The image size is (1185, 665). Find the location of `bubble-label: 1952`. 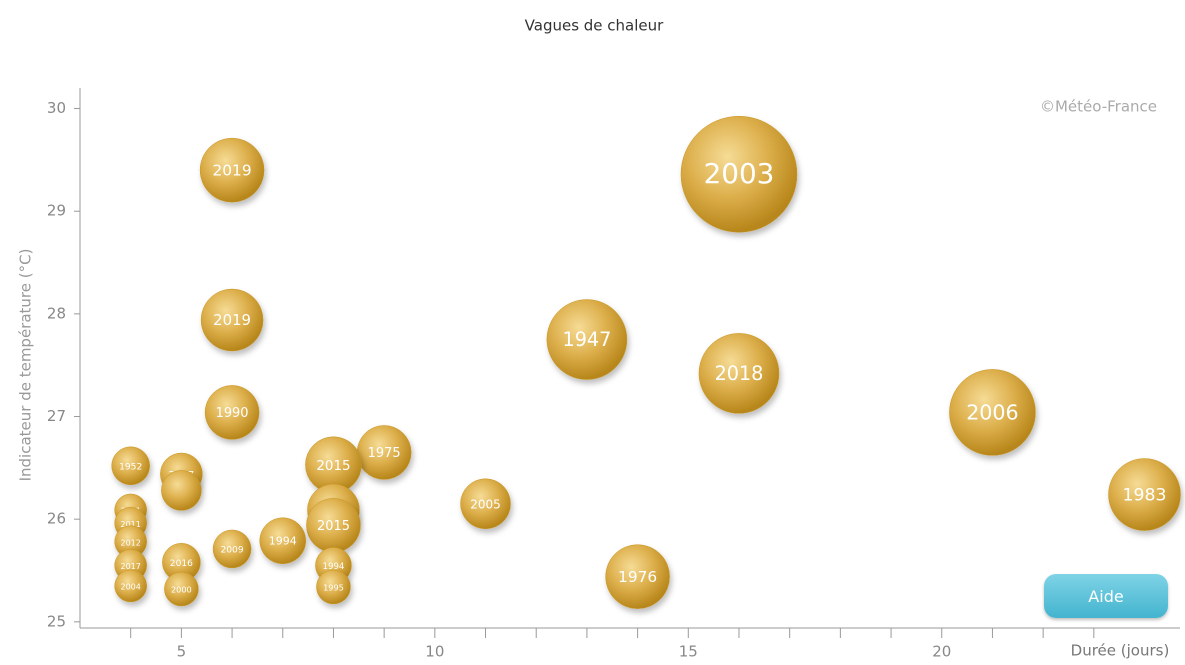

bubble-label: 1952 is located at coordinates (130, 467).